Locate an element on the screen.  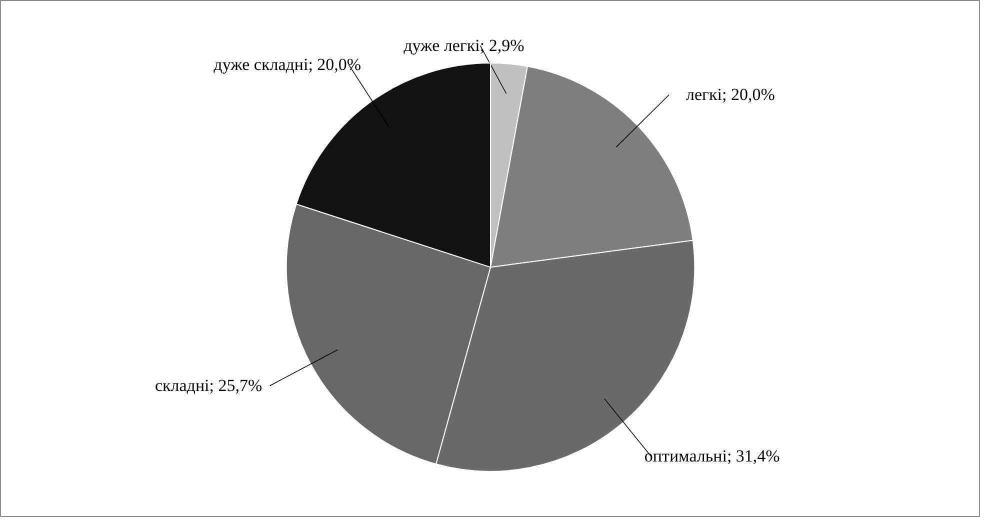
slice-label: оптимальні; 31,4% is located at coordinates (712, 456).